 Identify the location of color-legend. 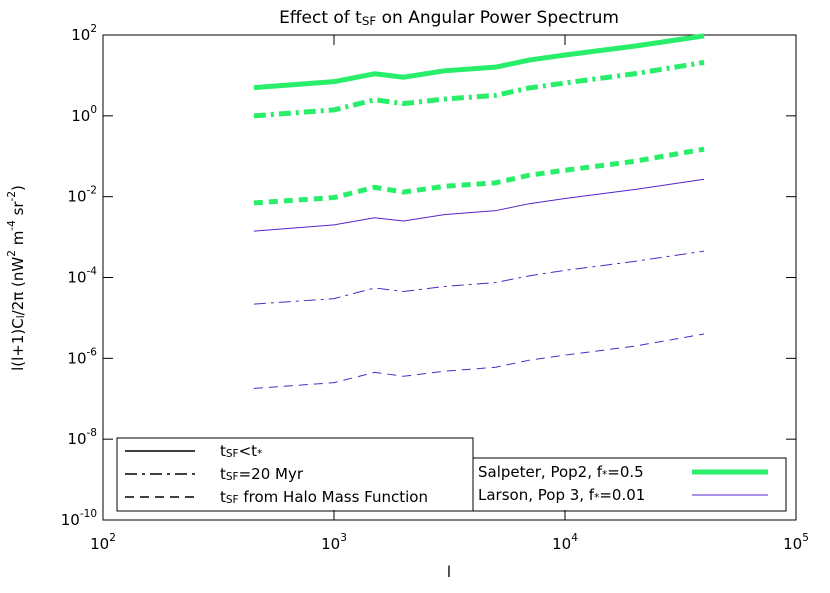
(629, 484).